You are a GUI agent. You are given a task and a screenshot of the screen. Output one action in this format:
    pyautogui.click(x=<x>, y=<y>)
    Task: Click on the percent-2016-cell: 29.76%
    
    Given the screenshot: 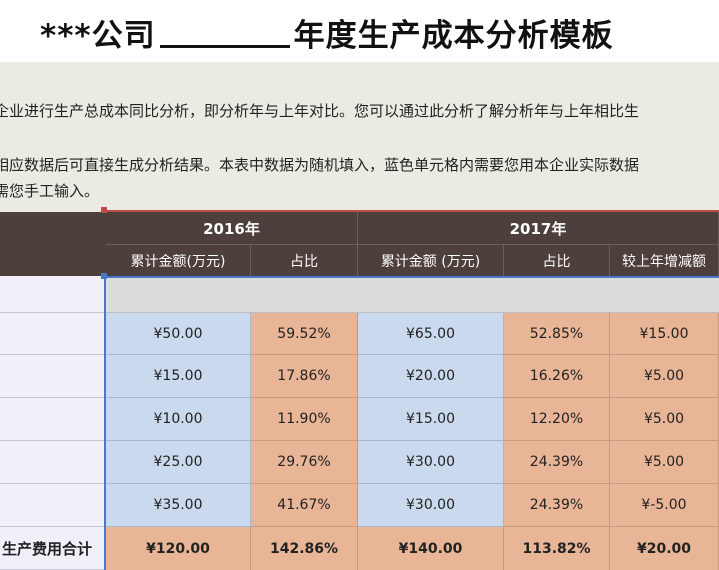 What is the action you would take?
    pyautogui.click(x=304, y=462)
    